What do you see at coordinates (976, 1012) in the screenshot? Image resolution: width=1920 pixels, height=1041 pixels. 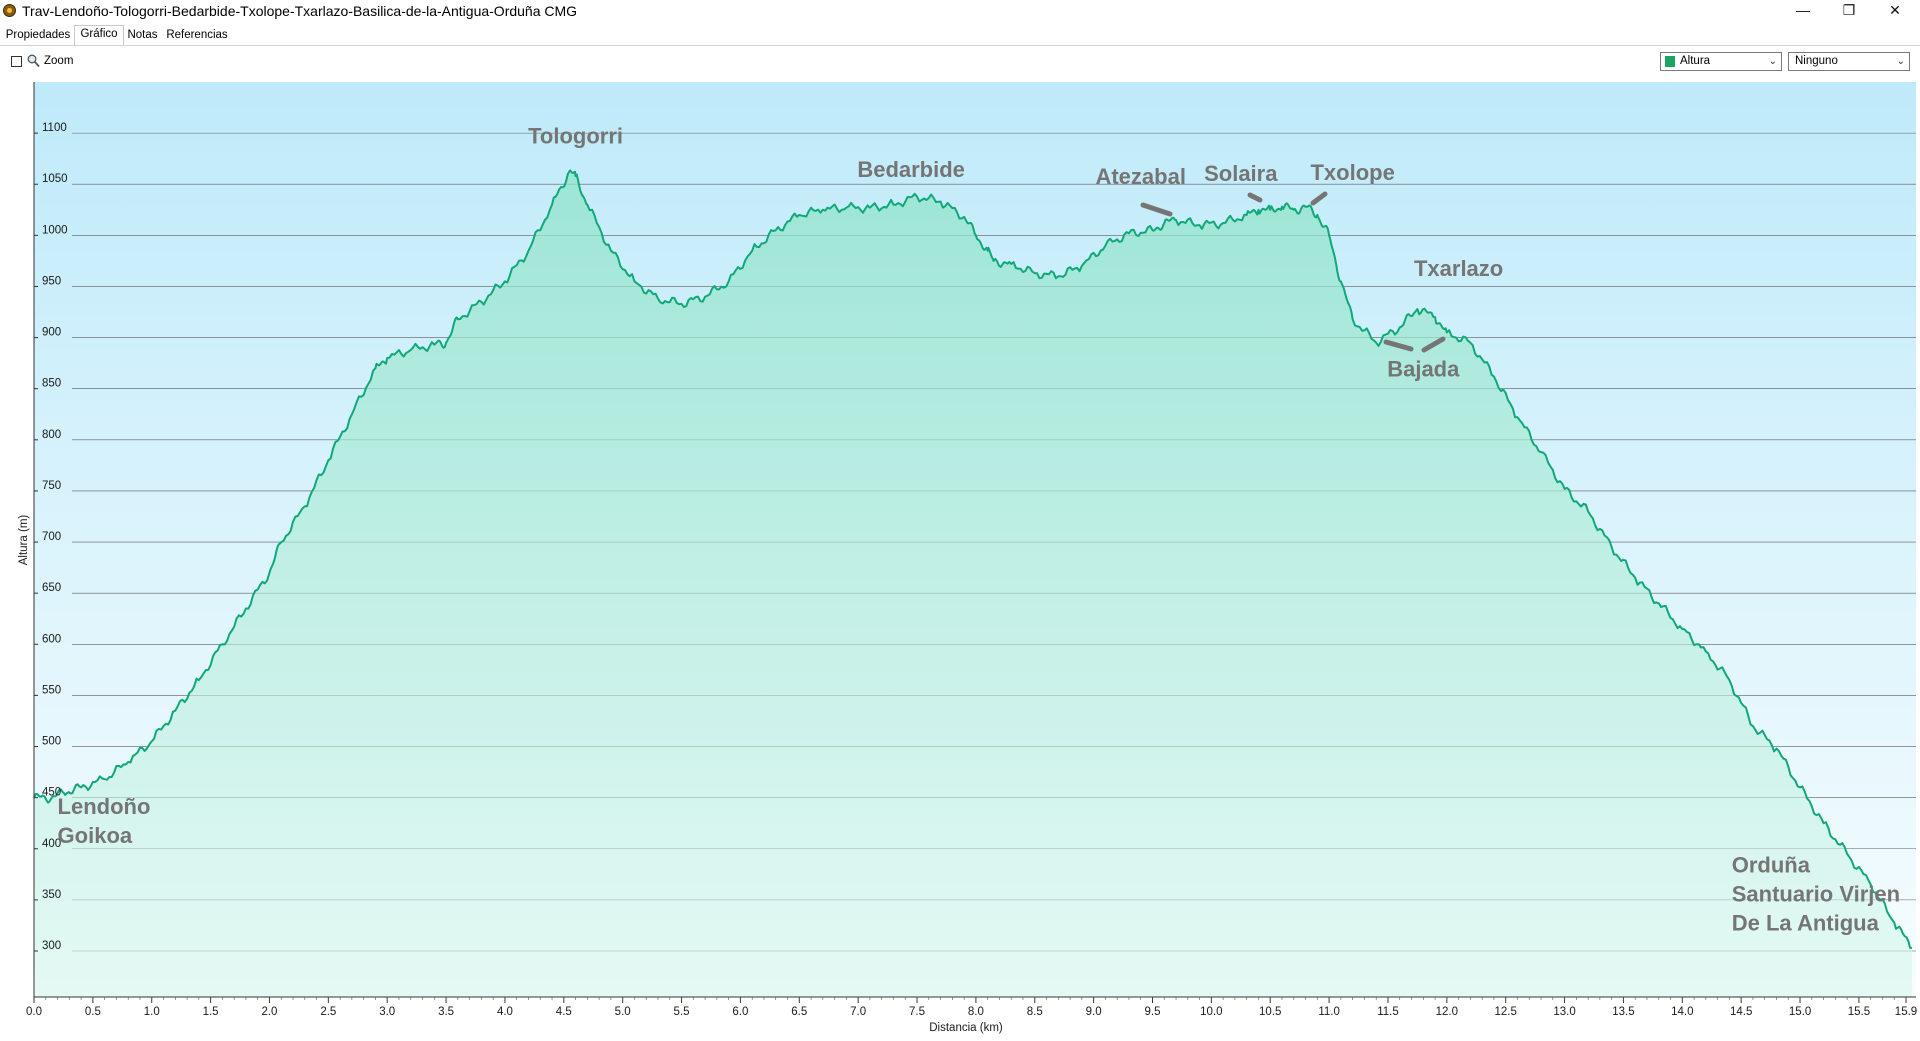 I see `x-tick-label: 8.0` at bounding box center [976, 1012].